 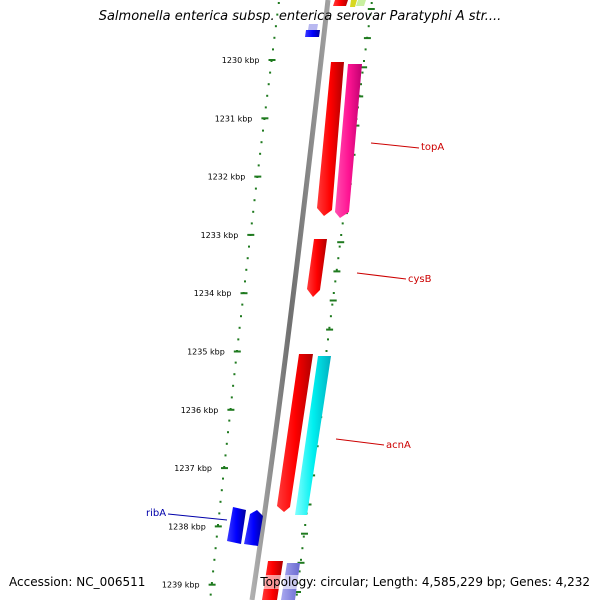 I want to click on gene-feature-top-blue, so click(x=312, y=33).